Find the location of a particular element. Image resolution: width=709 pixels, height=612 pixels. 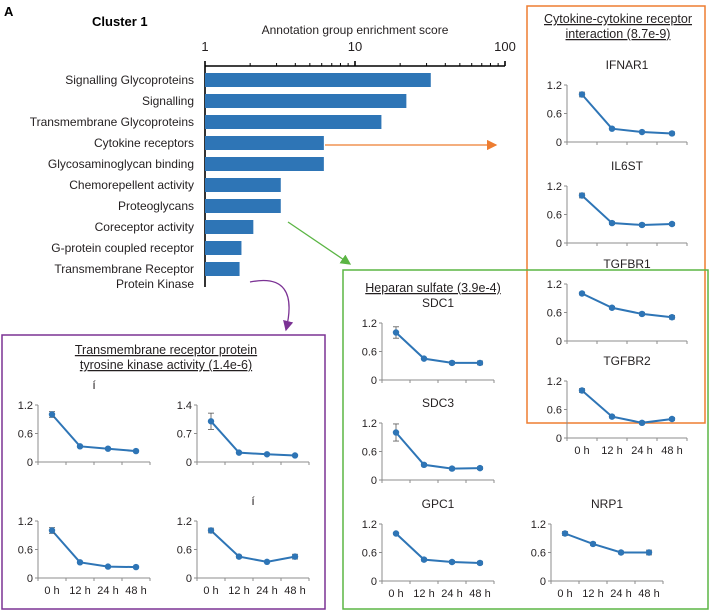

line-plot: 0 0.6 1.2 0 h 12 h 24 h 48 h is located at coordinates (84, 556).